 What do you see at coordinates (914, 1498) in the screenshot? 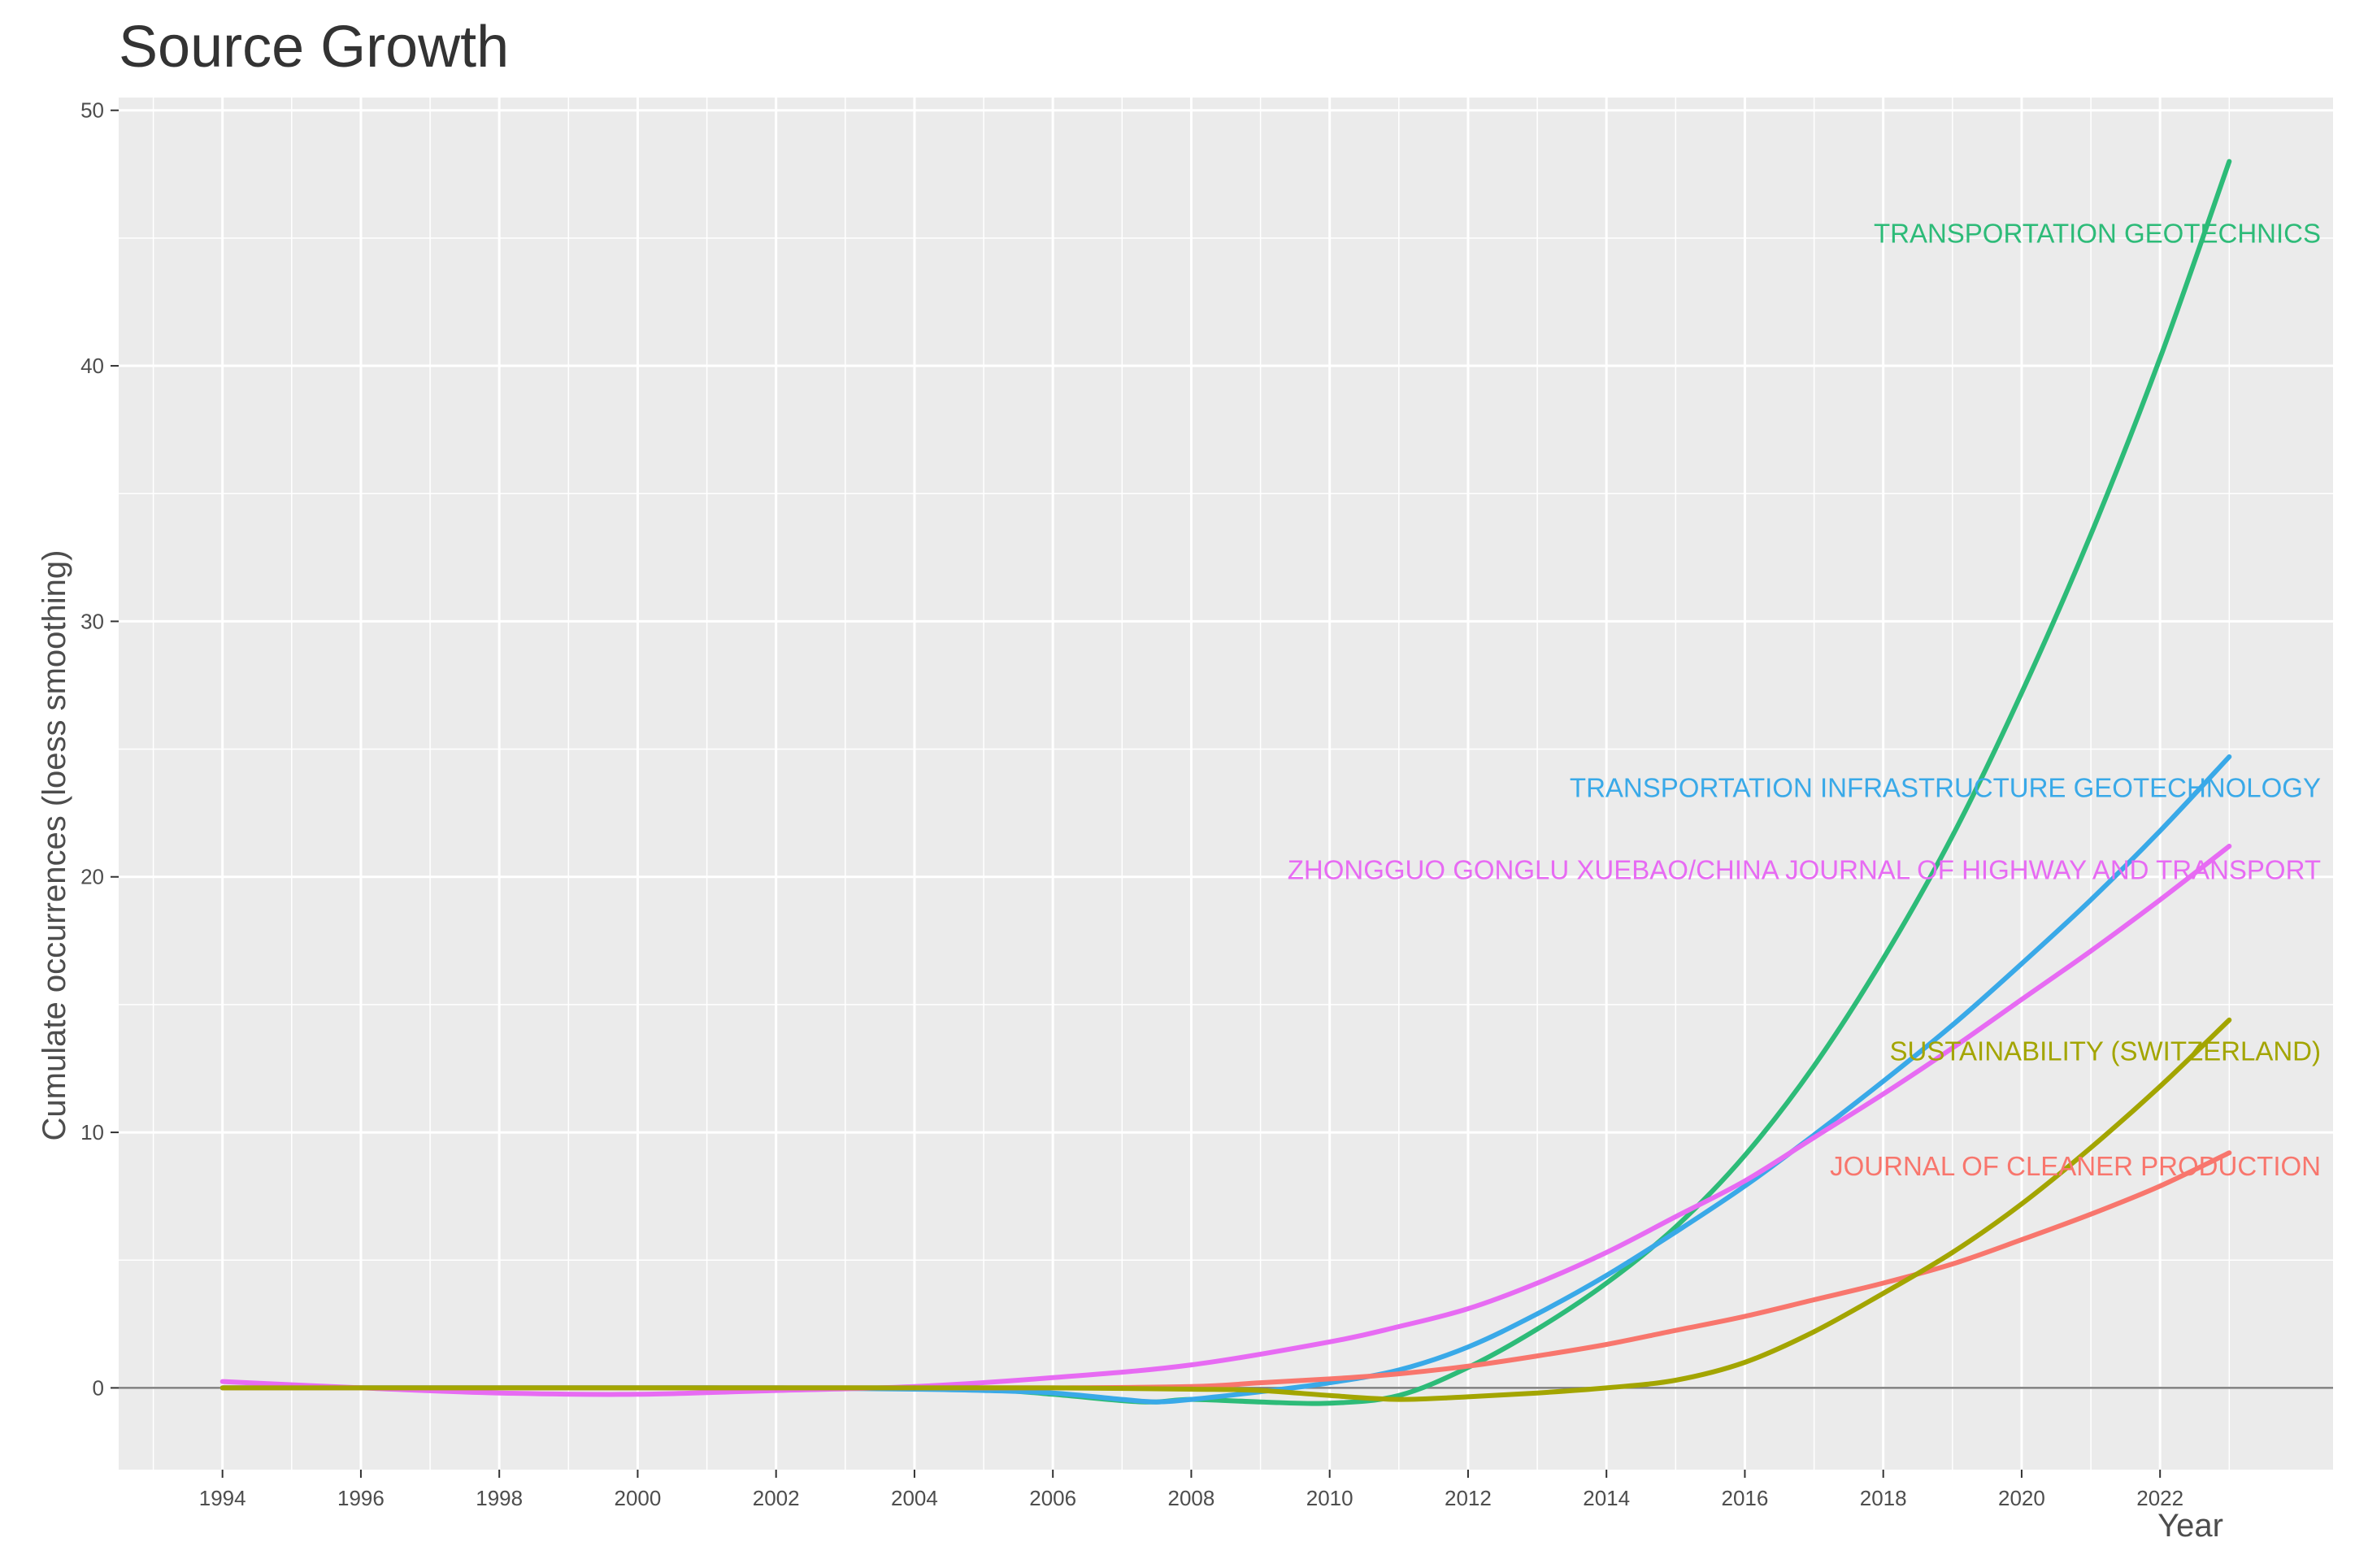
I see `x-tick-label: 2004` at bounding box center [914, 1498].